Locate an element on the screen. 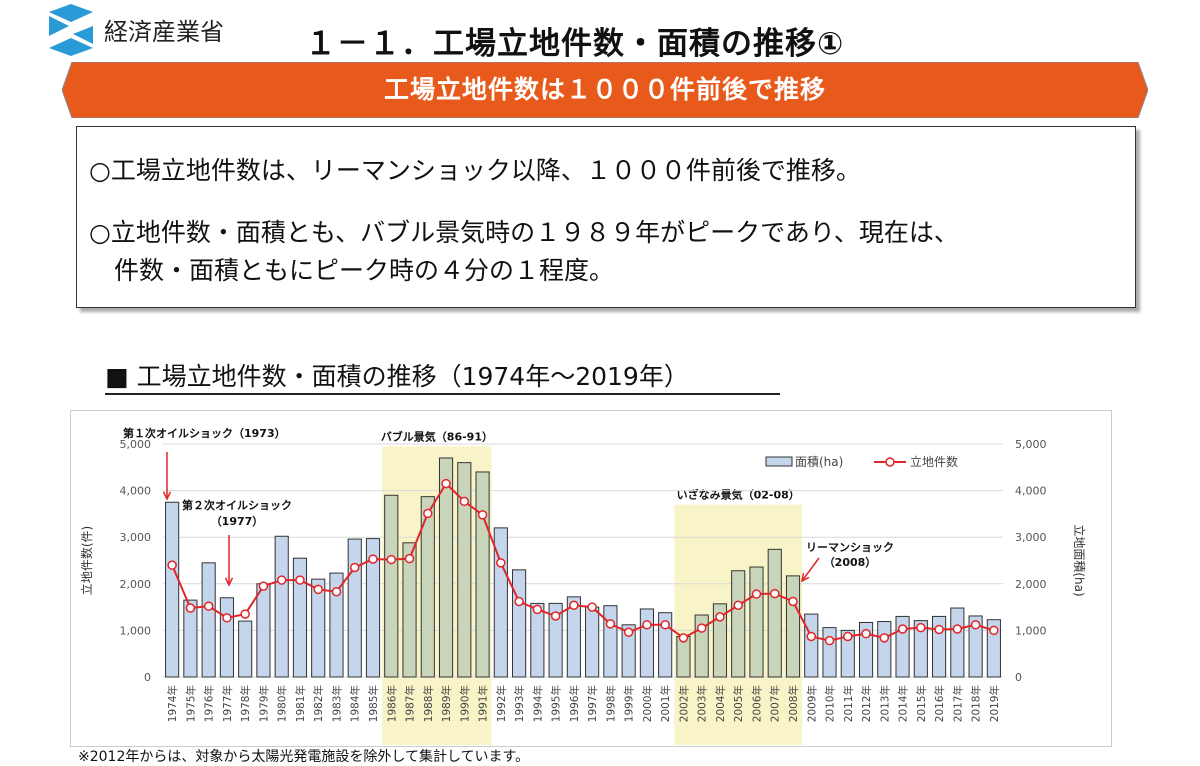 The height and width of the screenshot is (766, 1200). x-tick-label: 2001年 is located at coordinates (665, 703).